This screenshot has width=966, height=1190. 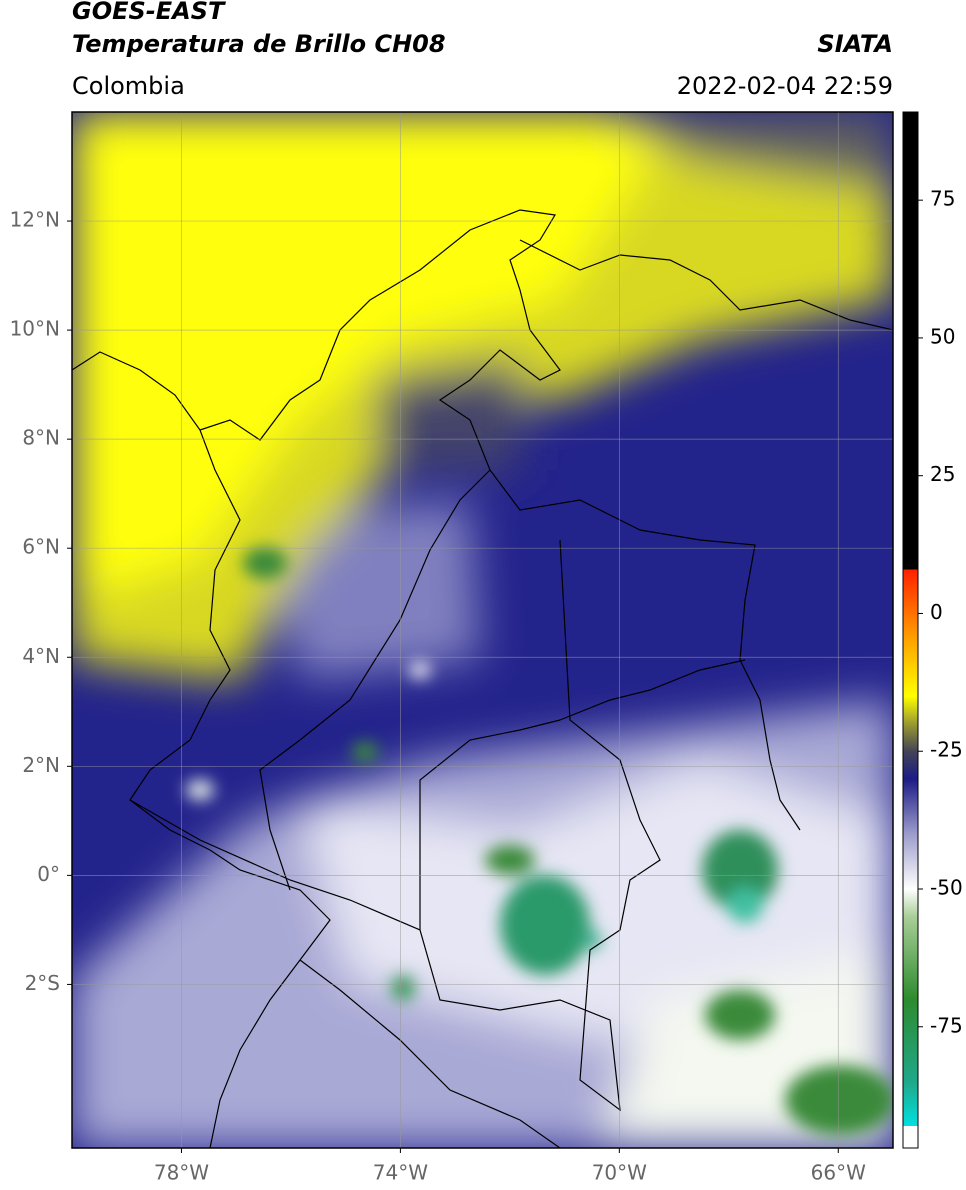 I want to click on datetime: 2022-02-04 22:59, so click(x=785, y=86).